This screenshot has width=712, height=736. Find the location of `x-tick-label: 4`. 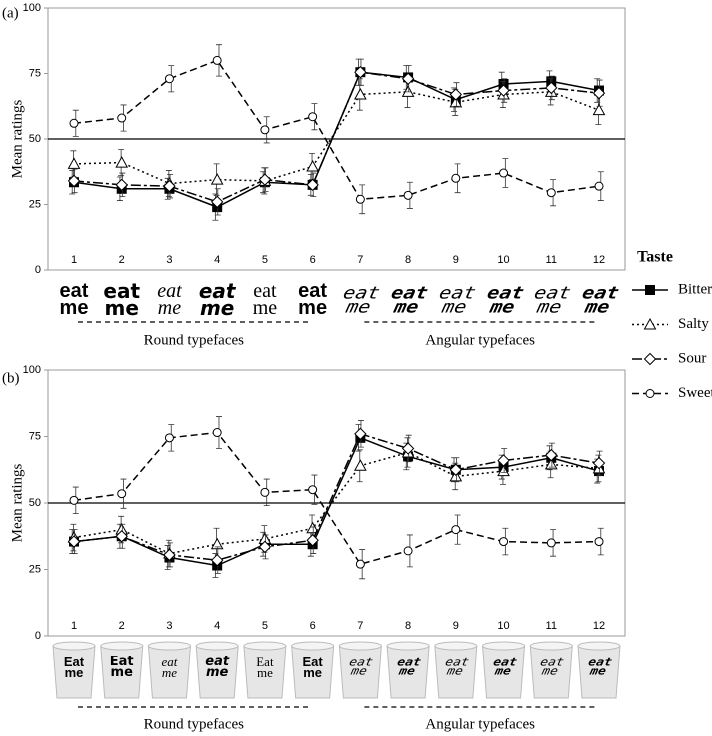

x-tick-label: 4 is located at coordinates (217, 260).